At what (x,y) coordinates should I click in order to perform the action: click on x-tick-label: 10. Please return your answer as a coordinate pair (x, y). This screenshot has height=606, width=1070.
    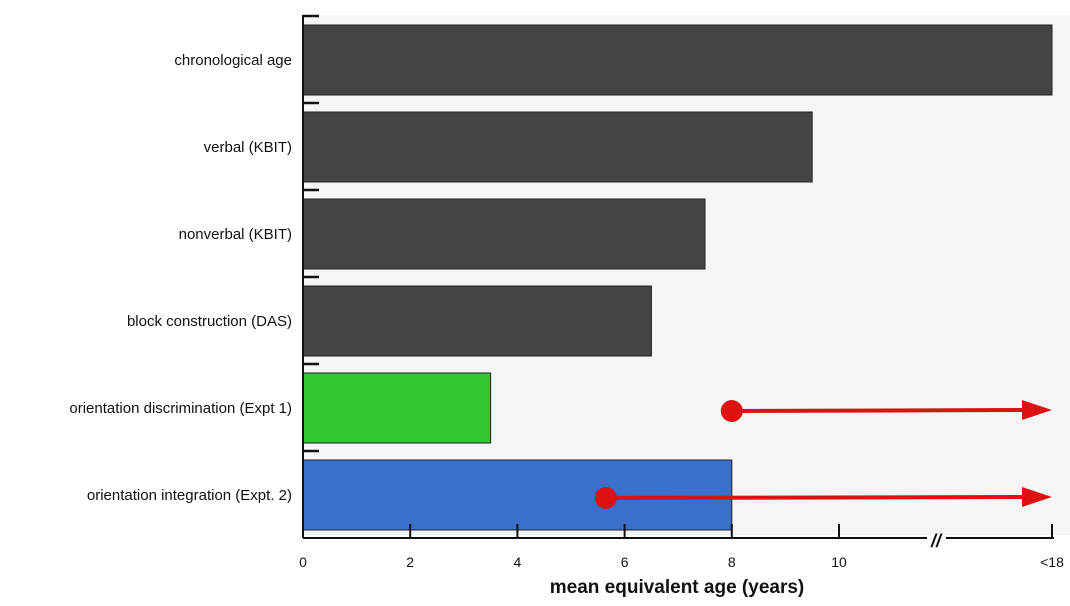
    Looking at the image, I should click on (839, 562).